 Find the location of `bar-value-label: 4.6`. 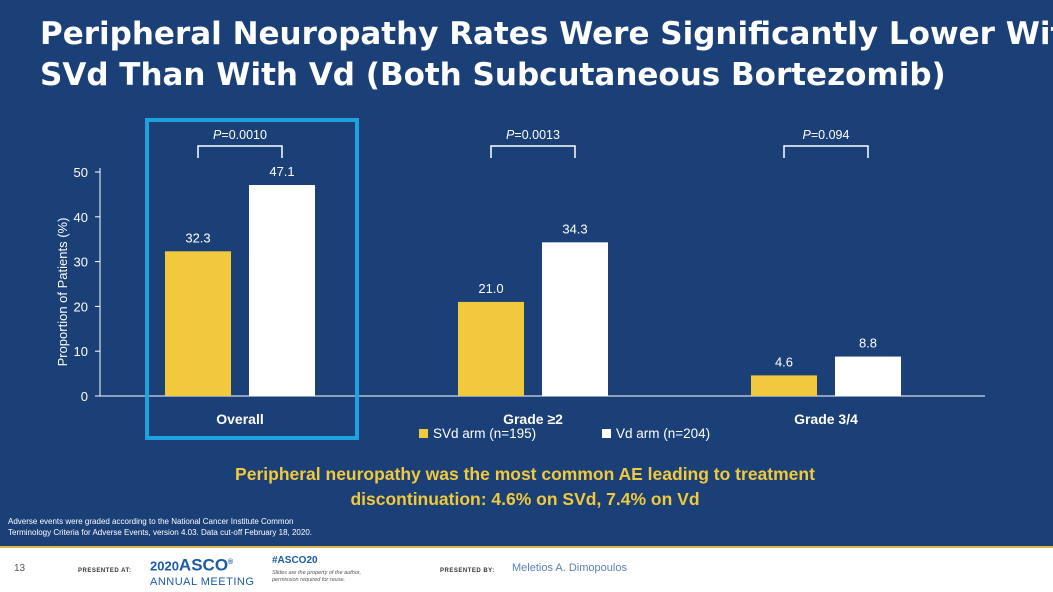

bar-value-label: 4.6 is located at coordinates (784, 361).